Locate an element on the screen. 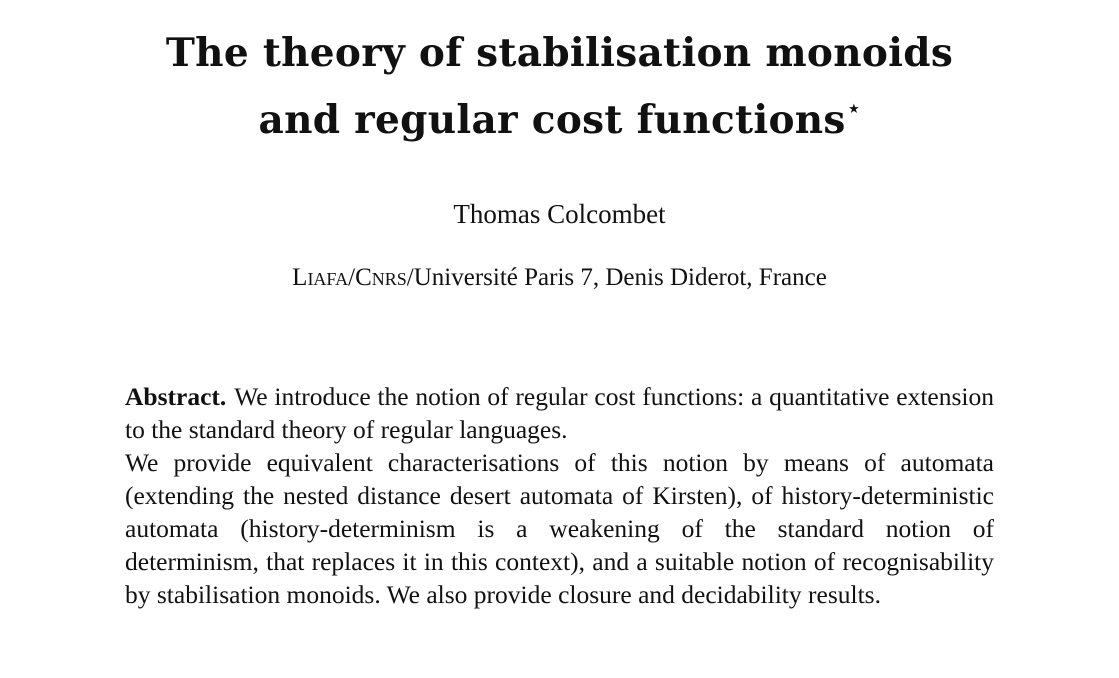  abstract-label: Abstract. is located at coordinates (176, 396).